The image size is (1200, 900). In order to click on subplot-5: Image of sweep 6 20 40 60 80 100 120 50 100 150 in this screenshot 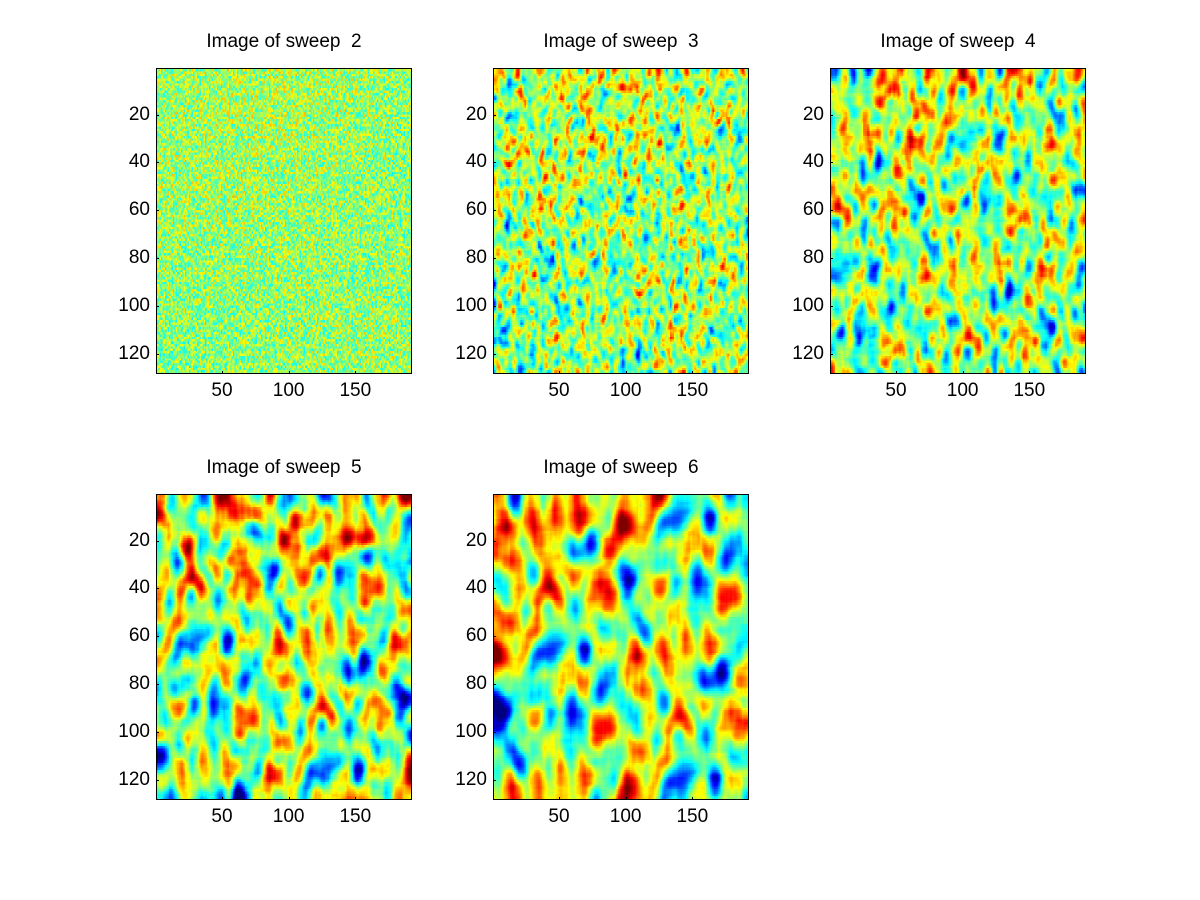, I will do `click(602, 642)`.